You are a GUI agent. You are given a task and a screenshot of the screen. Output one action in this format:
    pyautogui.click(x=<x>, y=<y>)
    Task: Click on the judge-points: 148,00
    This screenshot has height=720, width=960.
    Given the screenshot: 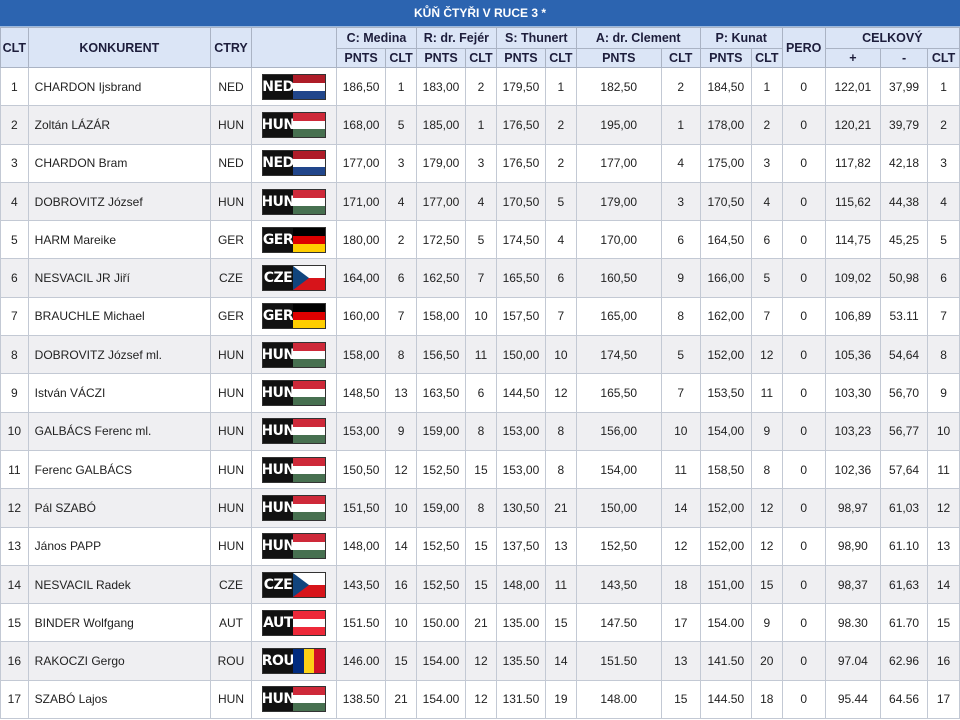 What is the action you would take?
    pyautogui.click(x=361, y=546)
    